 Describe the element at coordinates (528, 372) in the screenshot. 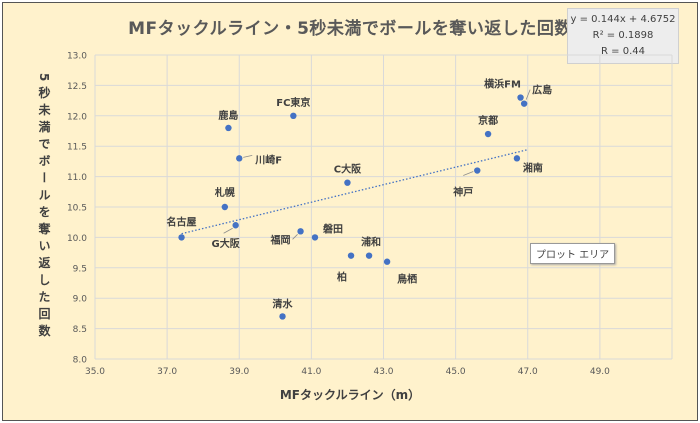

I see `x-tick-label: 47.0` at that location.